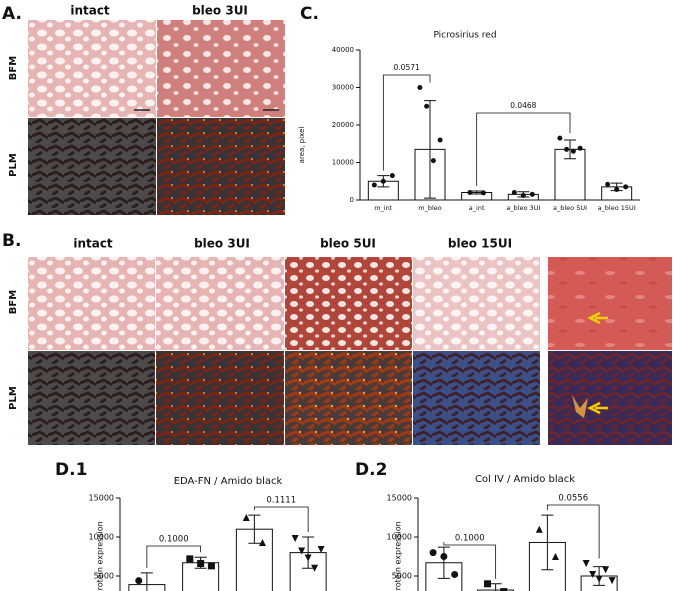 The height and width of the screenshot is (591, 680). Describe the element at coordinates (281, 501) in the screenshot. I see `p-value: 0.1111` at that location.